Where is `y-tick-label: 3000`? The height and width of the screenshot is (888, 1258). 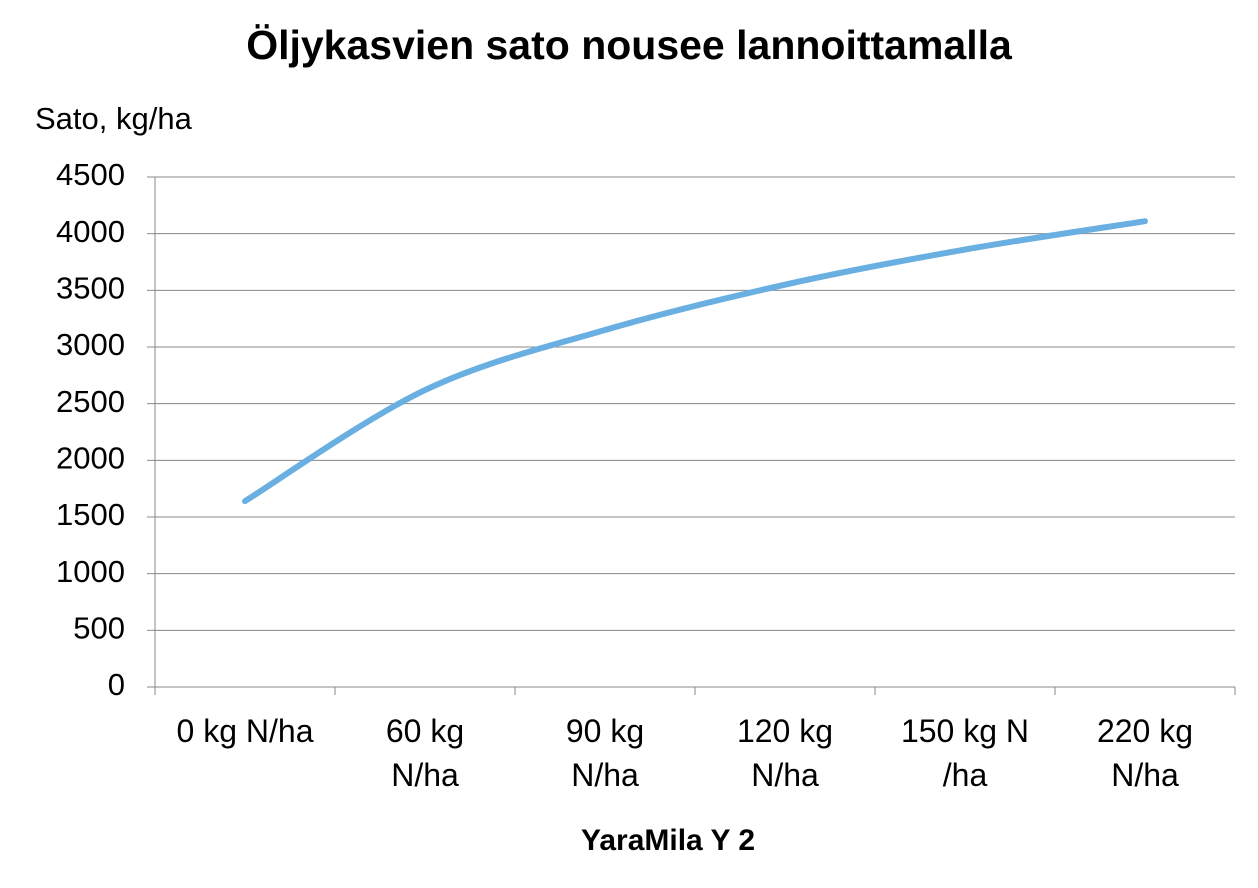
y-tick-label: 3000 is located at coordinates (90, 344).